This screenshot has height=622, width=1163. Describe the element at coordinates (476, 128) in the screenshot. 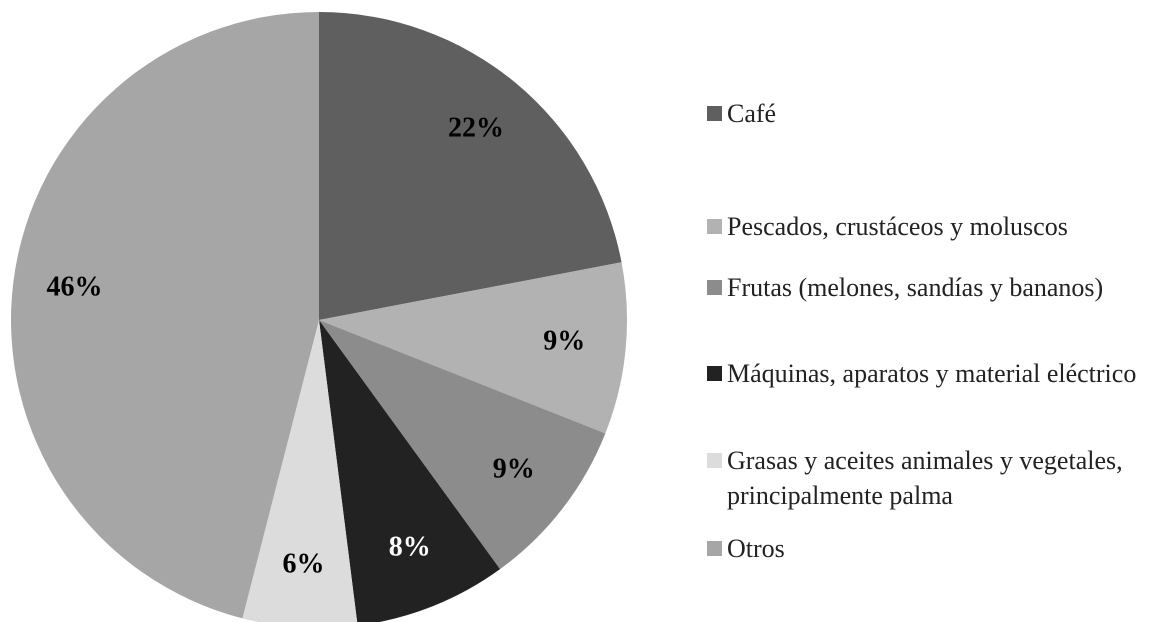

I see `data-label: 22%` at that location.